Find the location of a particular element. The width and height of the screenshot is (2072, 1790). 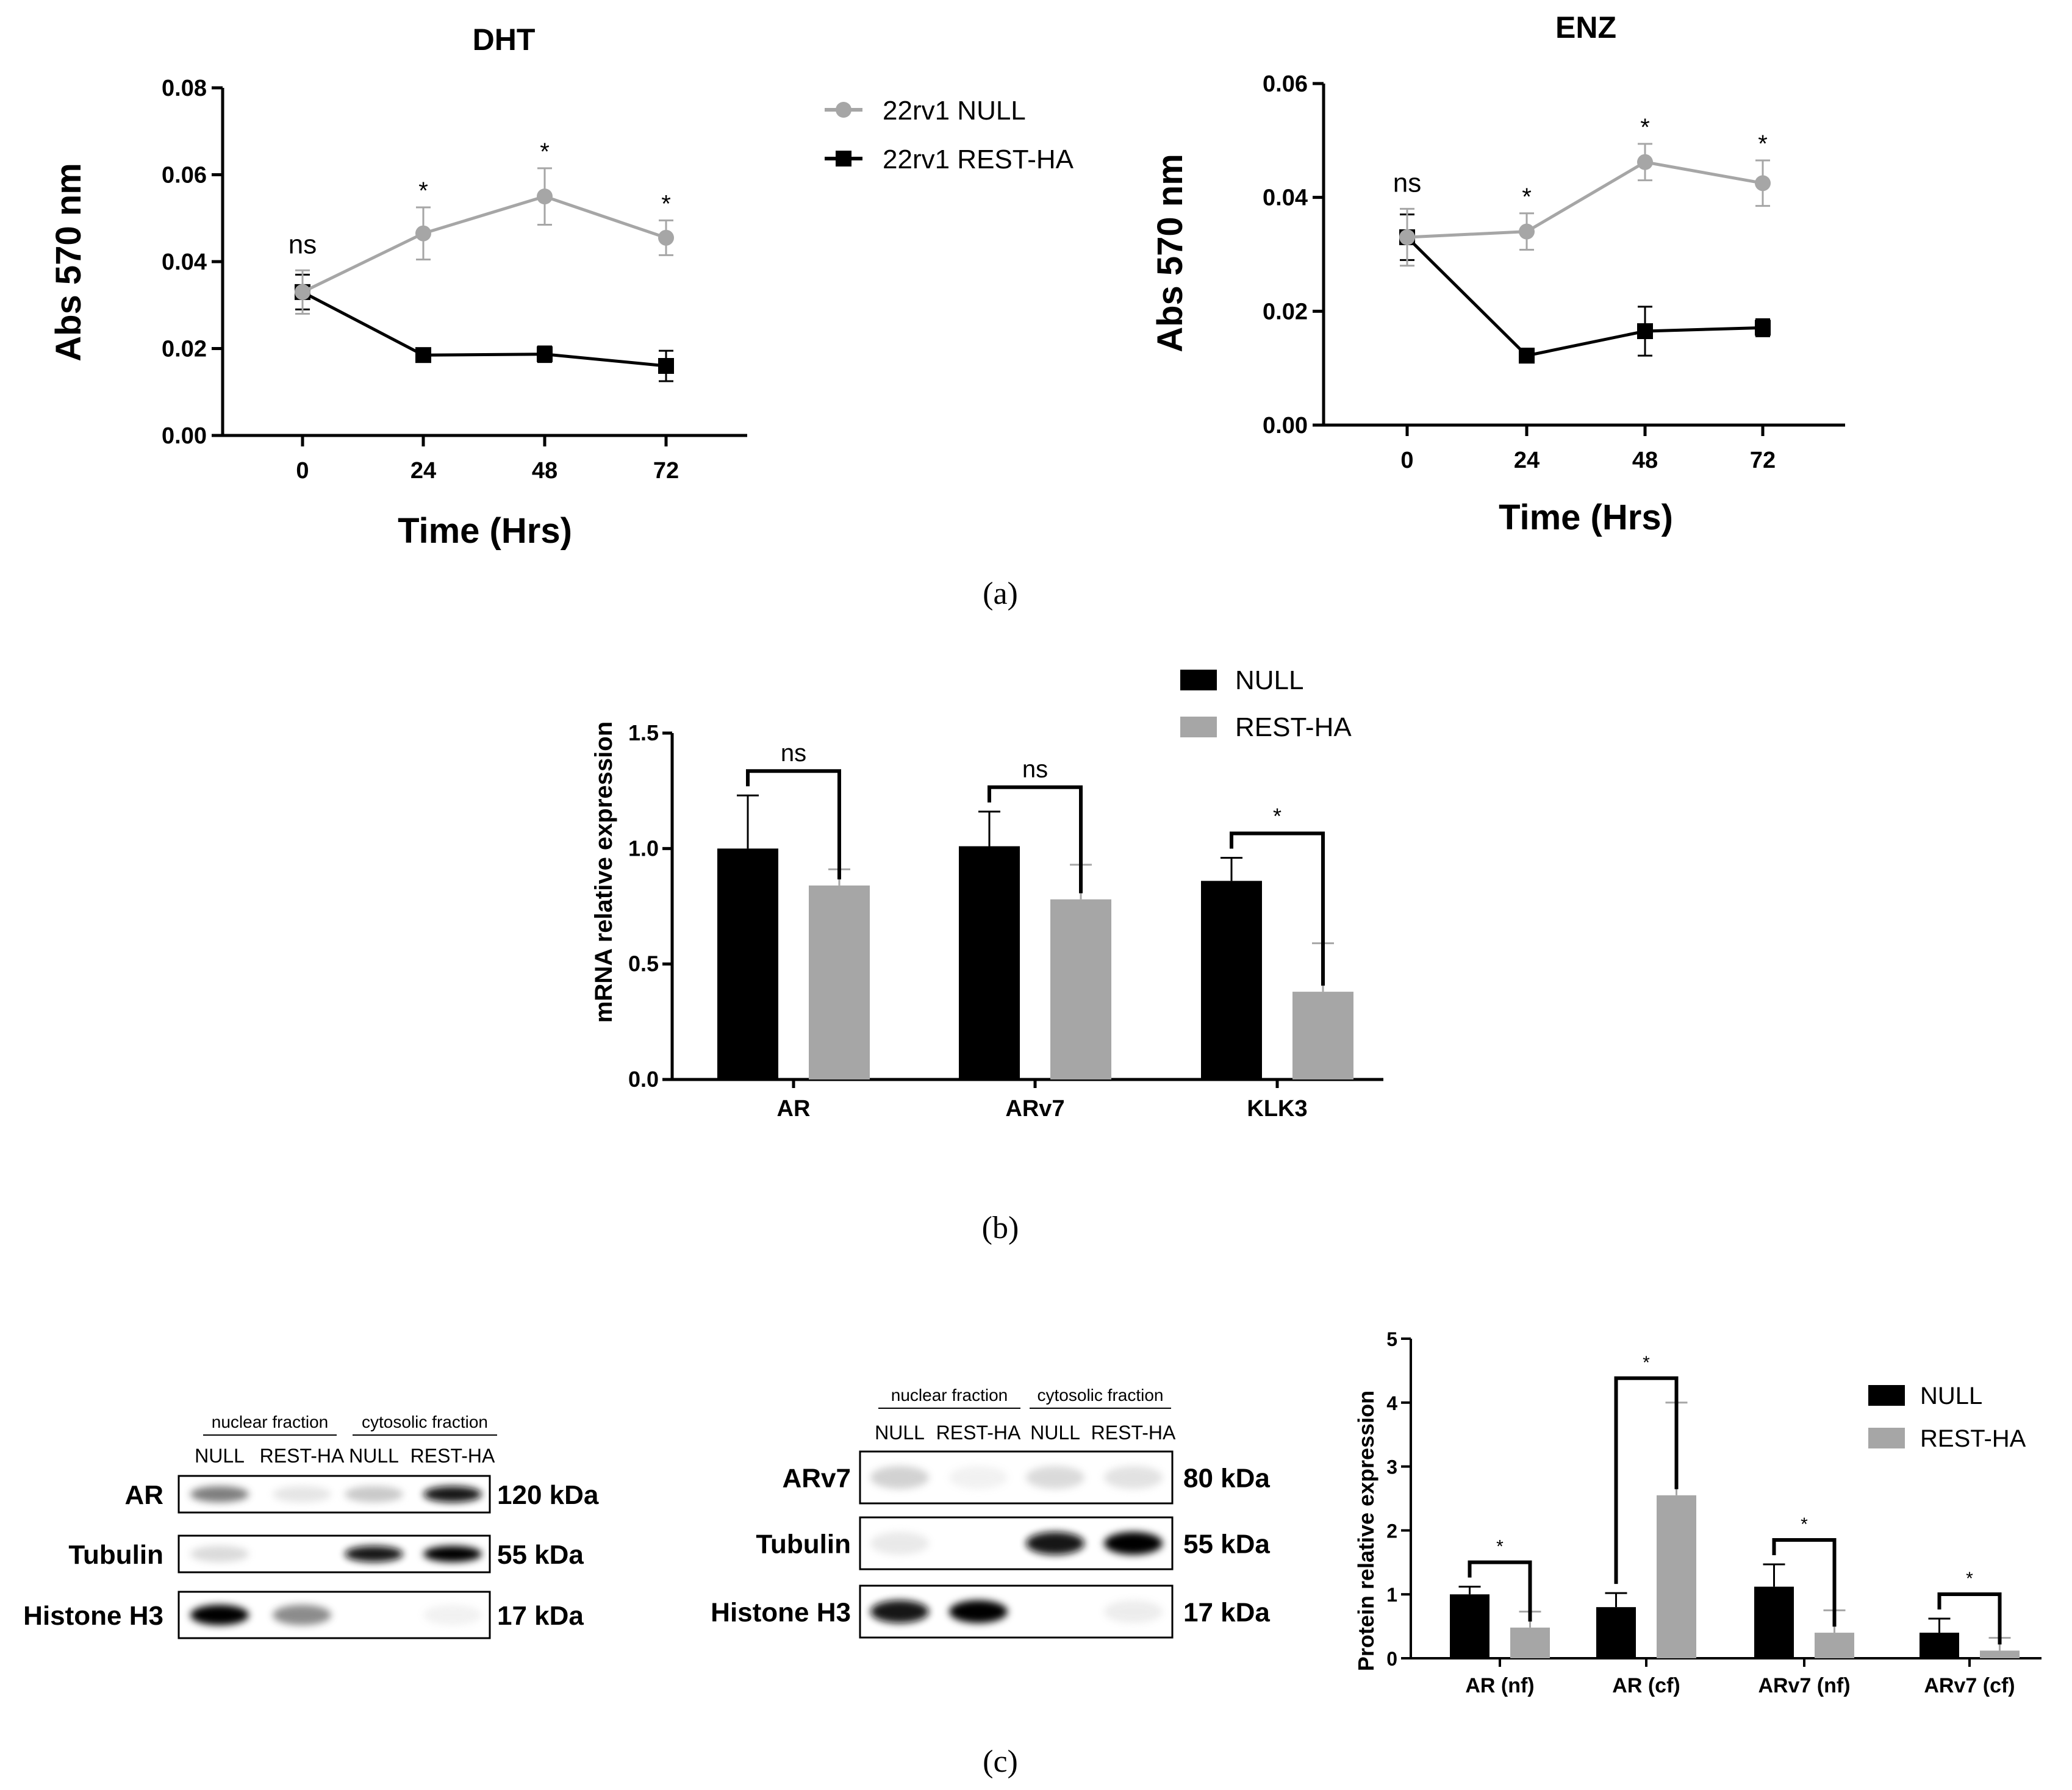

panel-label-c: (c) is located at coordinates (1000, 1761).